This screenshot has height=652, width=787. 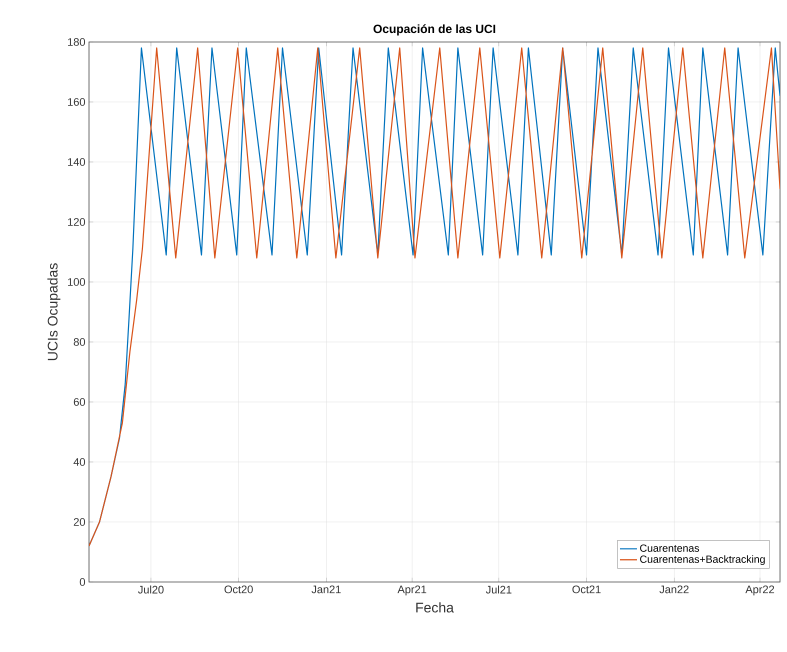 What do you see at coordinates (674, 590) in the screenshot?
I see `x-tick-label: Jan22` at bounding box center [674, 590].